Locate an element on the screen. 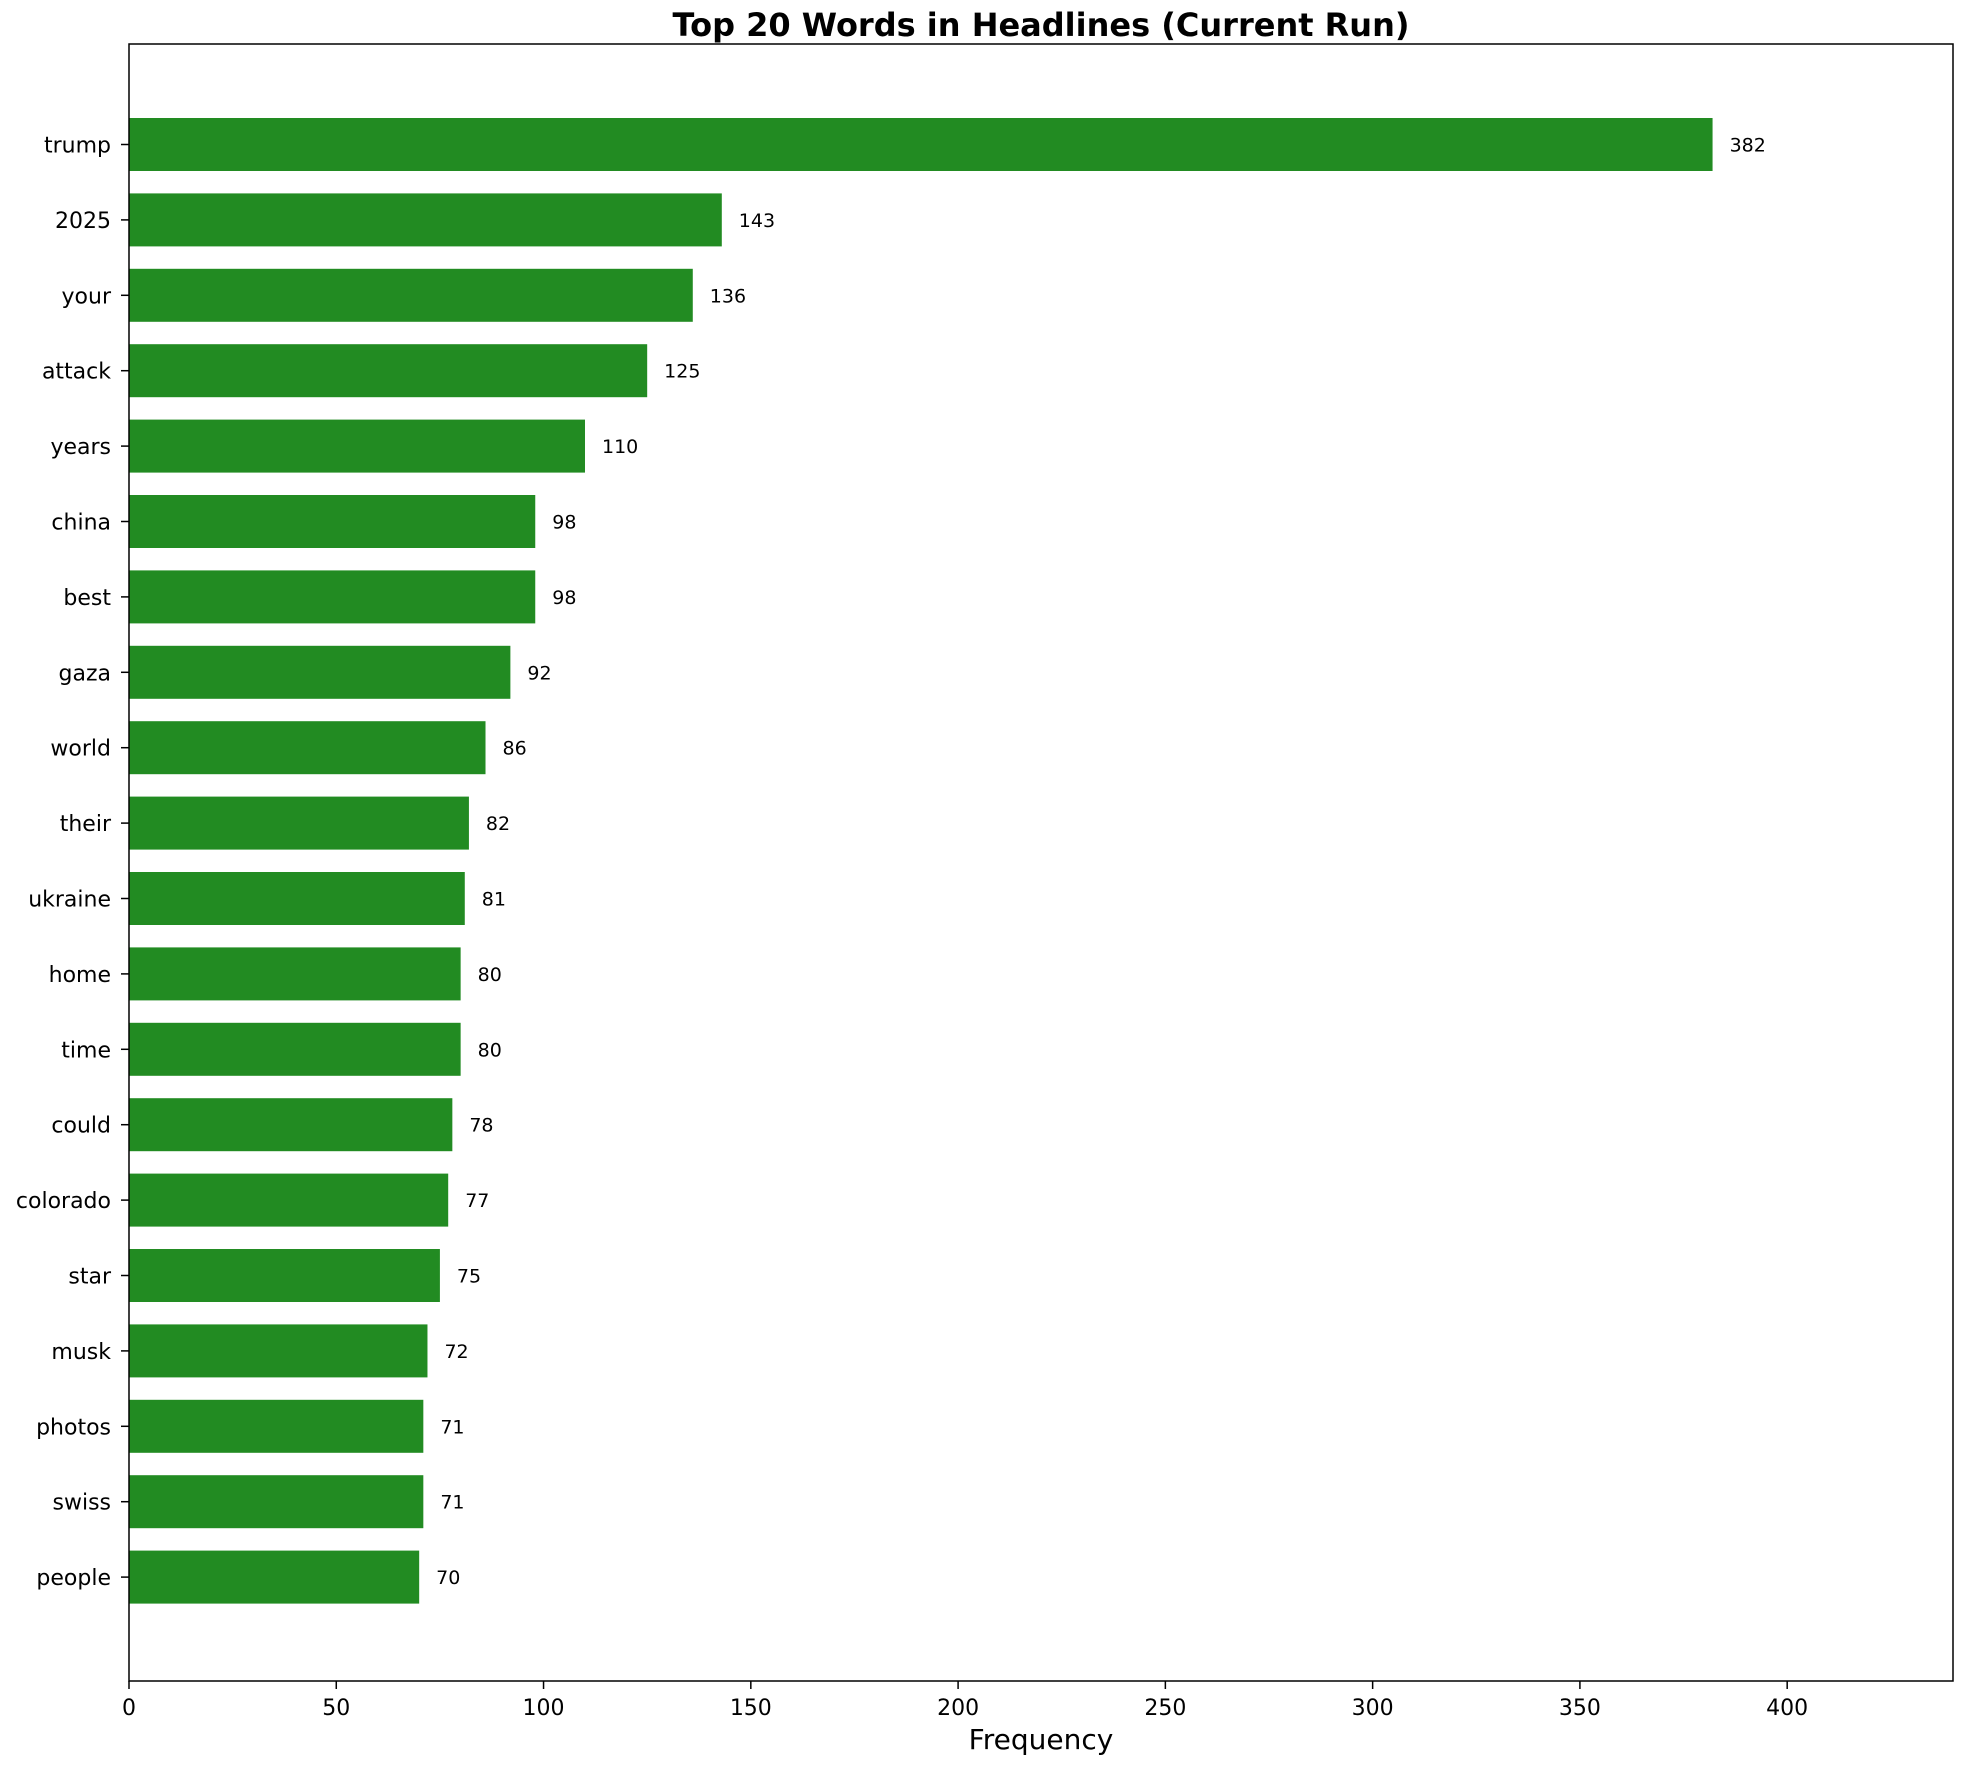 This screenshot has width=1964, height=1768. bar-swiss is located at coordinates (276, 1502).